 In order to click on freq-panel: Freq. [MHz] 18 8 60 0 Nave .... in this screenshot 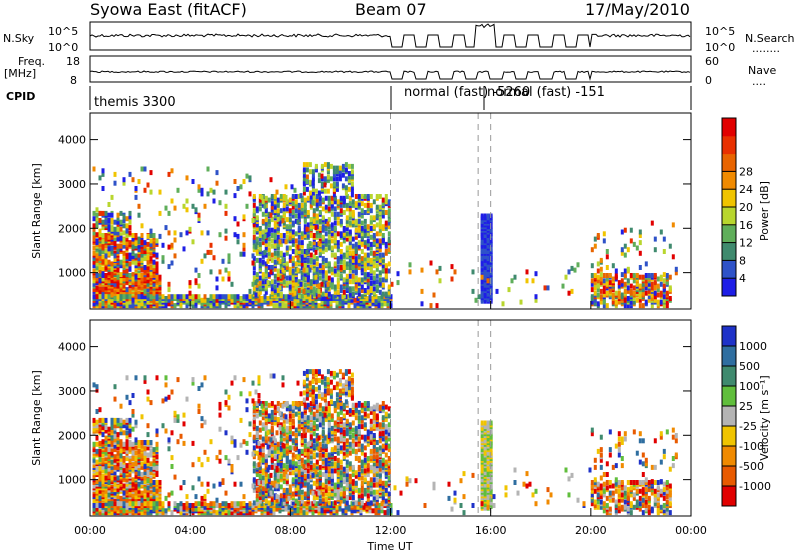, I will do `click(390, 71)`.